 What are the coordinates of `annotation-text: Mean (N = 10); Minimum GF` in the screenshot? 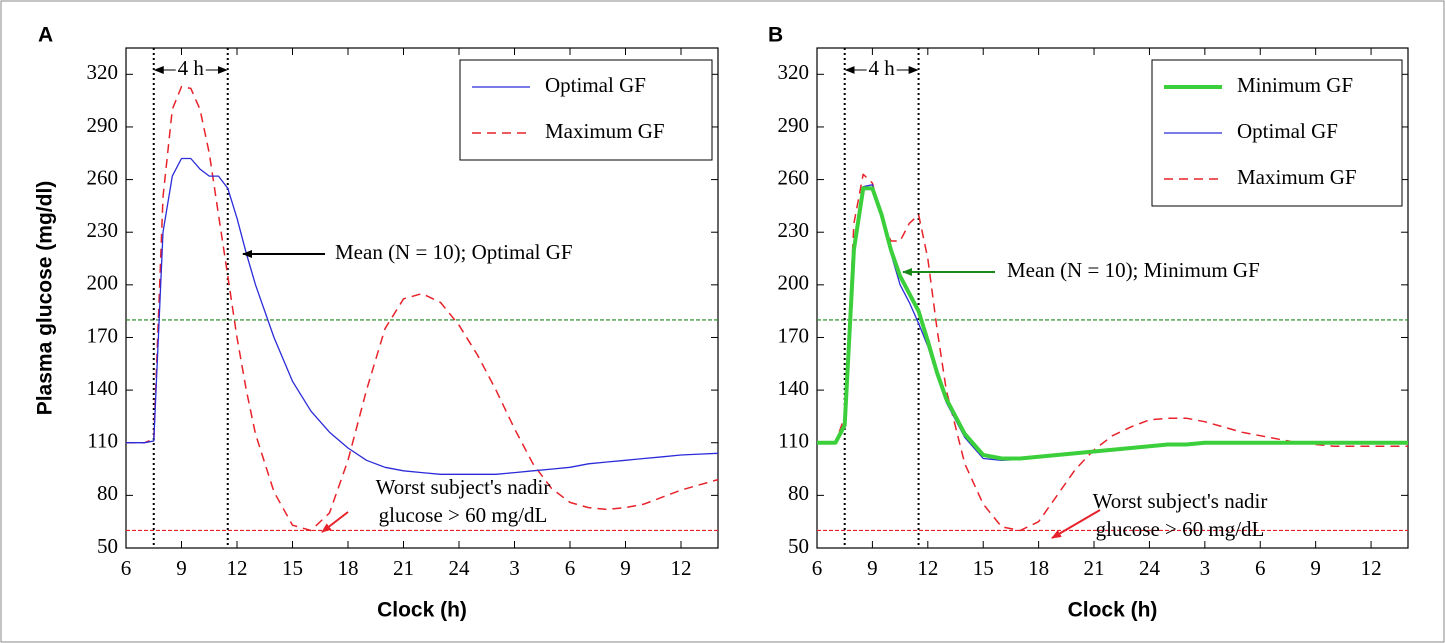 It's located at (1133, 270).